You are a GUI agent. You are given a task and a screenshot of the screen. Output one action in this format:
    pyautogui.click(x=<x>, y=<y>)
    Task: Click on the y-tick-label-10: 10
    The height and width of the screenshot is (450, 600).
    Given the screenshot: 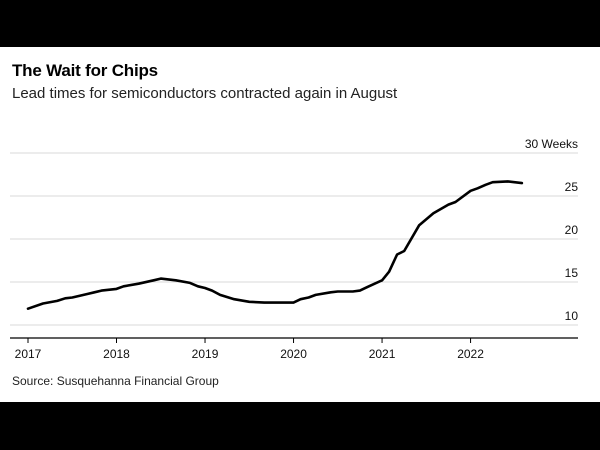 What is the action you would take?
    pyautogui.click(x=572, y=316)
    